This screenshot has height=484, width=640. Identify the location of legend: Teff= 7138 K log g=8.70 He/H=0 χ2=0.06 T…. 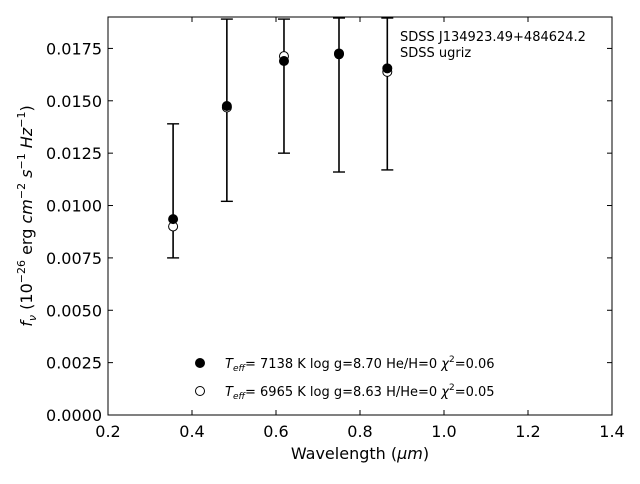
(345, 378).